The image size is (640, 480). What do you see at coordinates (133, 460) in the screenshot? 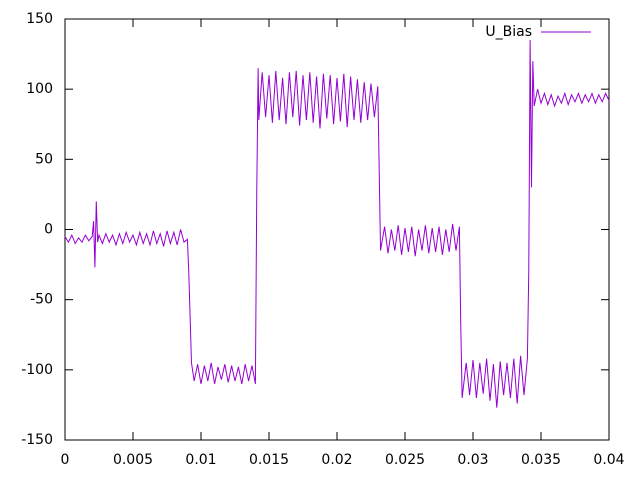
I see `x-tick-label: 0.005` at bounding box center [133, 460].